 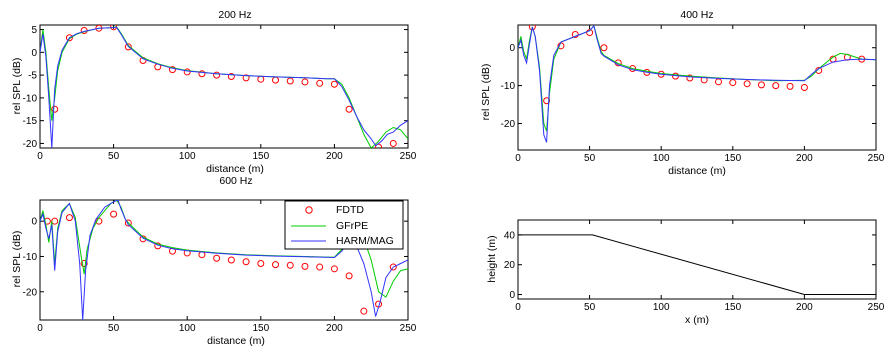 I want to click on panel-200hz-series-harm-mag, so click(x=224, y=87).